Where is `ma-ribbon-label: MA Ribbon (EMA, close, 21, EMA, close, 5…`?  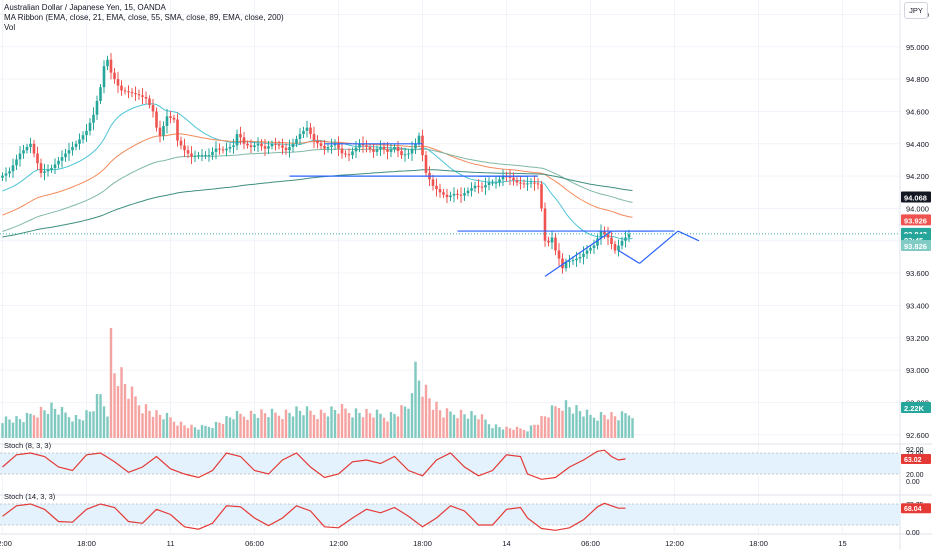
ma-ribbon-label: MA Ribbon (EMA, close, 21, EMA, close, 5… is located at coordinates (144, 17).